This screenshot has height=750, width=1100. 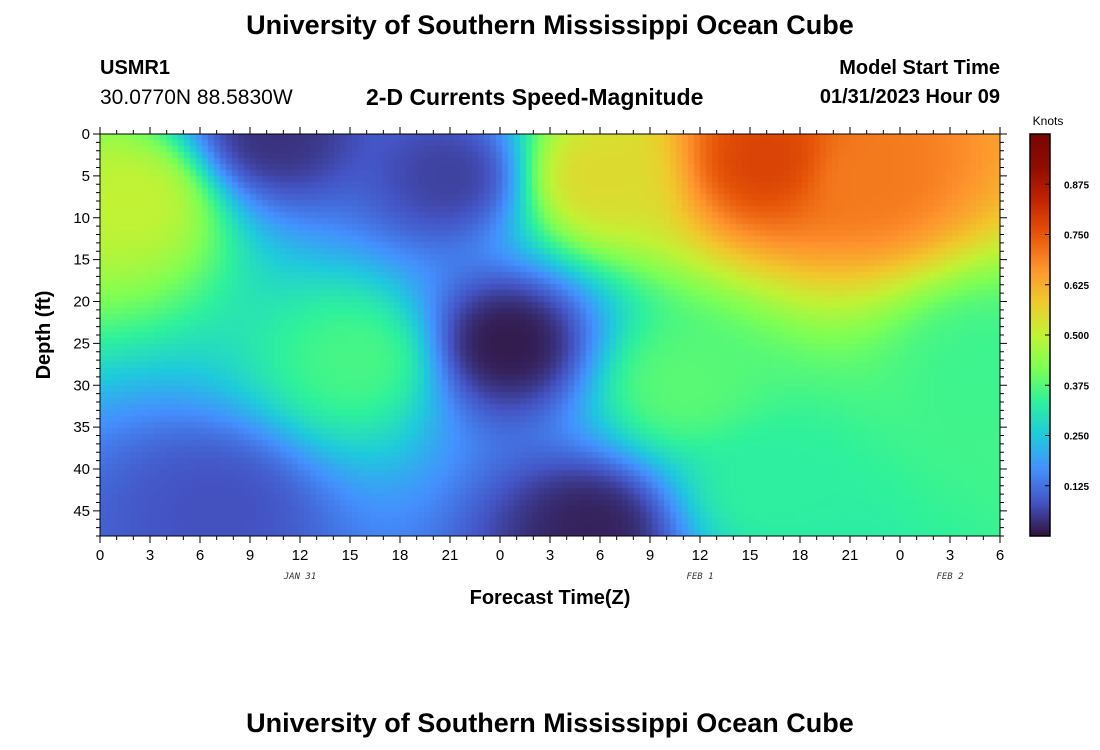 I want to click on colorbar-unit: Knots, so click(x=1048, y=121).